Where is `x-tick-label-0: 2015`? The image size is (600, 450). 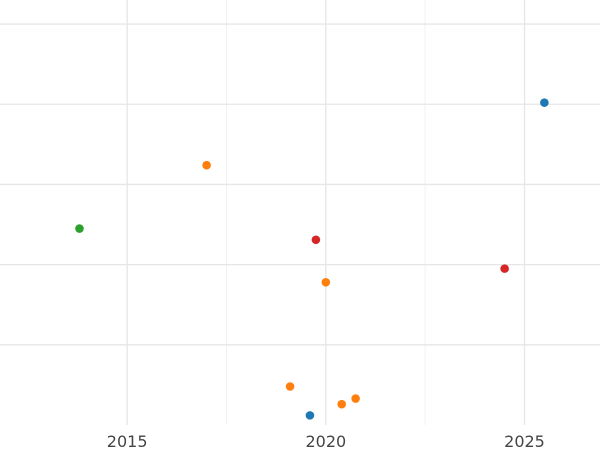
x-tick-label-0: 2015 is located at coordinates (127, 441).